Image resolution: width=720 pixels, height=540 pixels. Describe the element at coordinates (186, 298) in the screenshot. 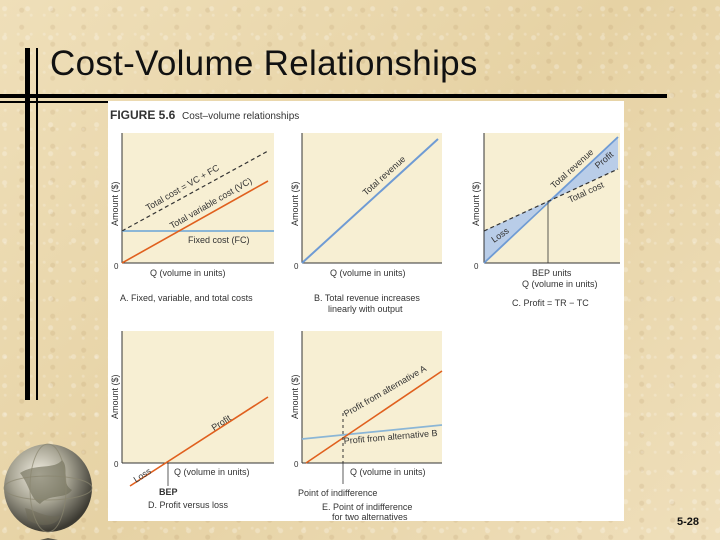

I see `panel-a-caption: A. Fixed, variable, and total costs` at that location.